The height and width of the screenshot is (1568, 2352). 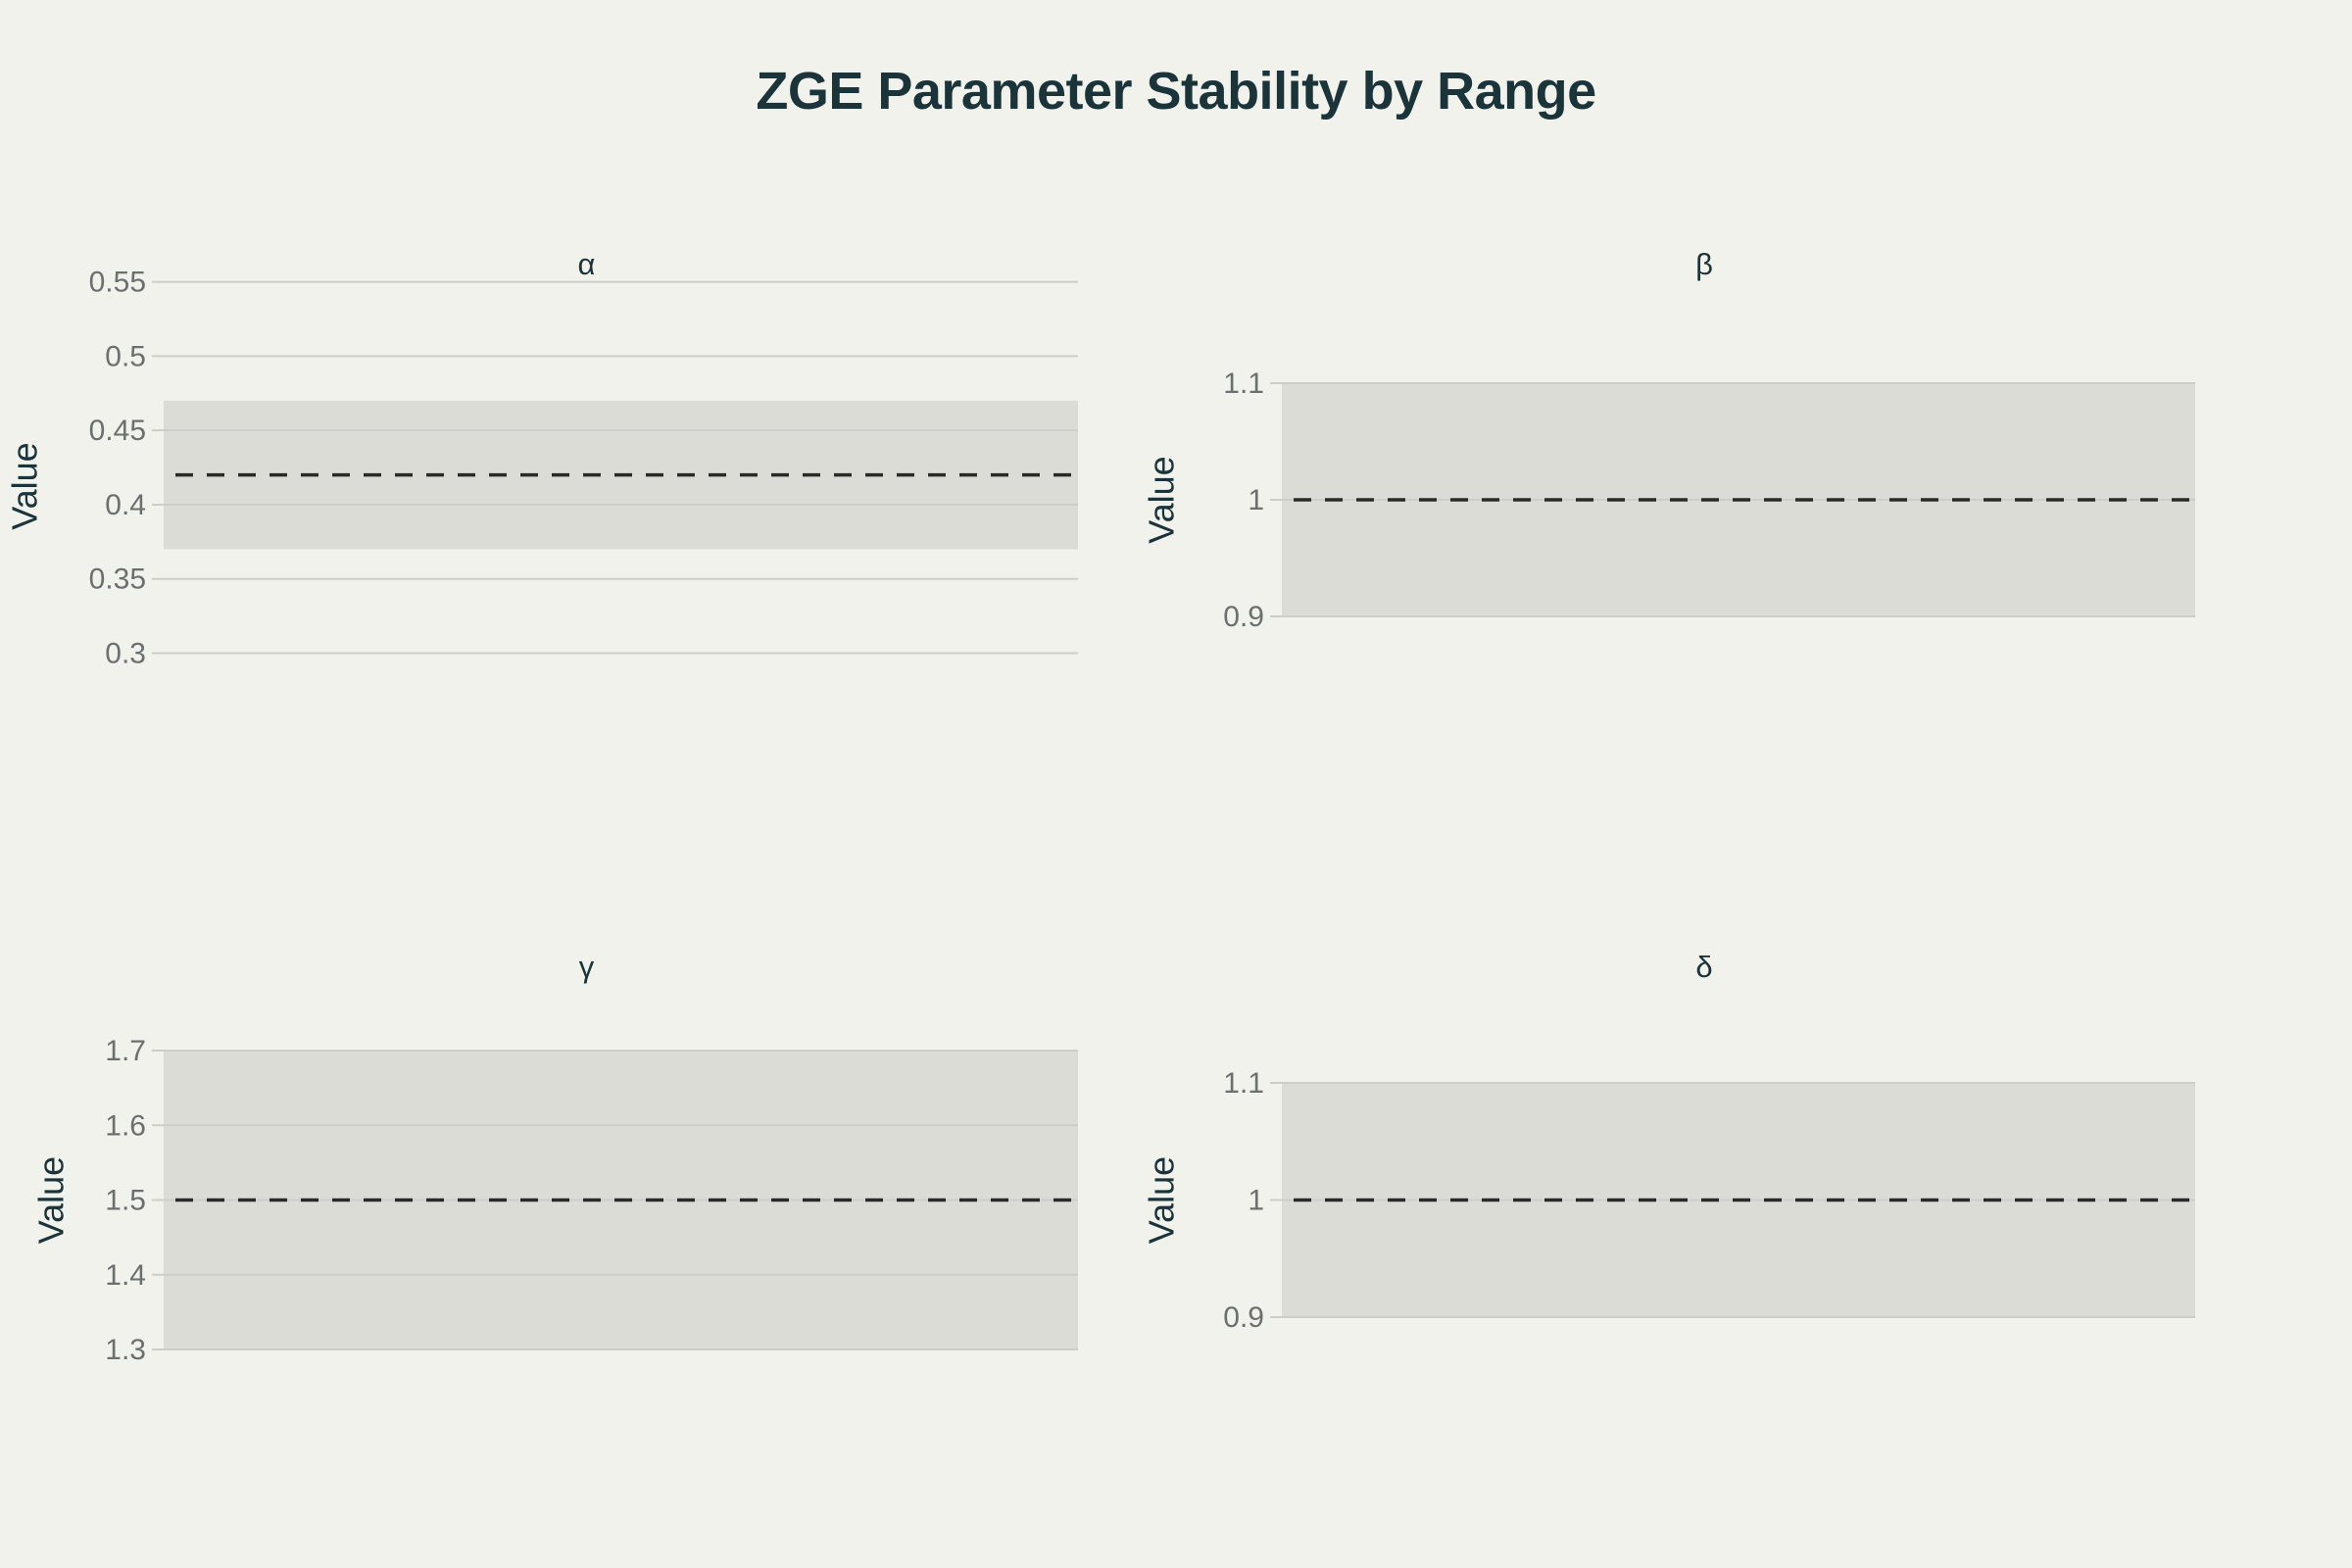 I want to click on subplot-title: β, so click(x=1704, y=264).